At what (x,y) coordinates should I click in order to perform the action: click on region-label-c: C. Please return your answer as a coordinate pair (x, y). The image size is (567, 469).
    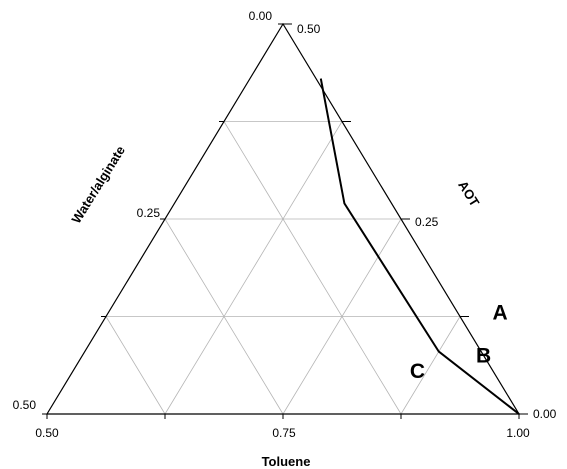
    Looking at the image, I should click on (417, 371).